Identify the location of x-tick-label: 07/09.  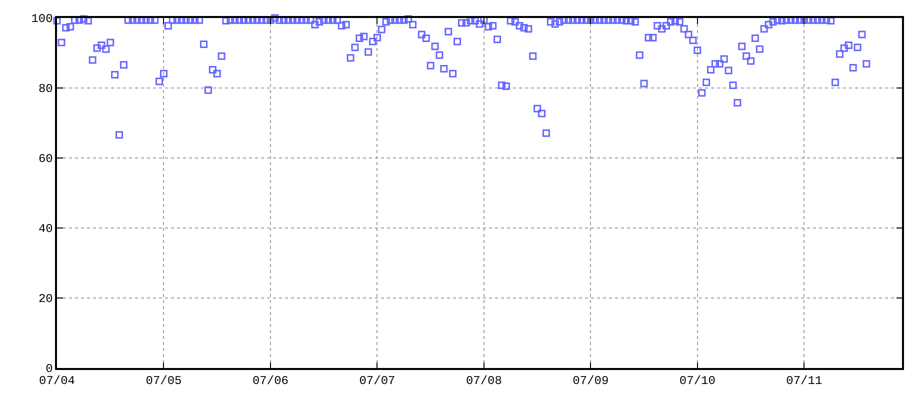
(590, 381).